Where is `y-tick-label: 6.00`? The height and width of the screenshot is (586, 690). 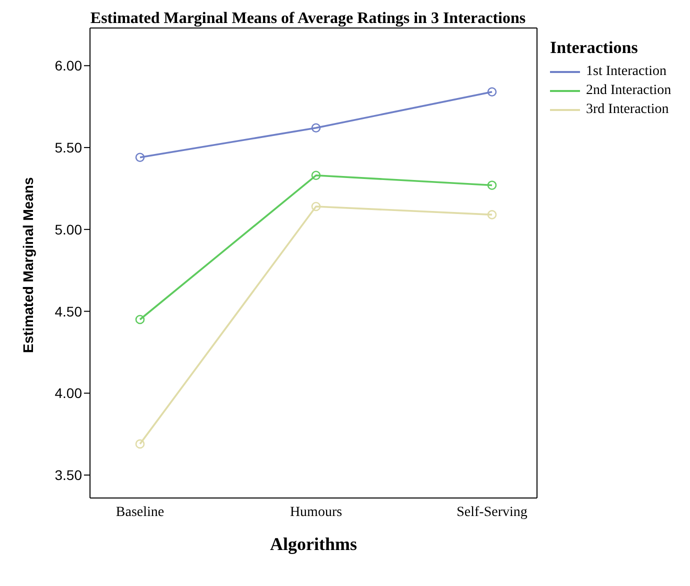 y-tick-label: 6.00 is located at coordinates (68, 66).